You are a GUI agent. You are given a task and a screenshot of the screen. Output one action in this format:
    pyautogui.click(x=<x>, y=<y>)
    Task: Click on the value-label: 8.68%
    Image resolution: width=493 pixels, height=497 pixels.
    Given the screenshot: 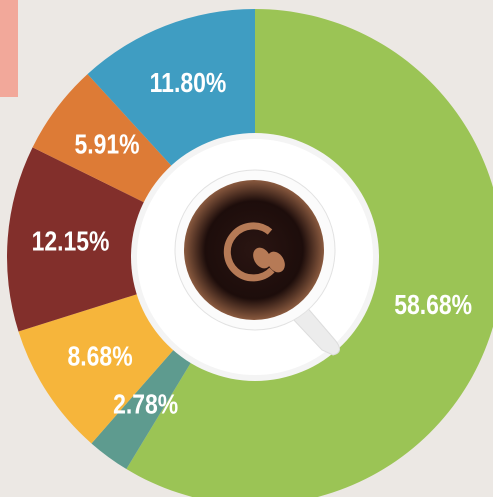 What is the action you would take?
    pyautogui.click(x=100, y=356)
    